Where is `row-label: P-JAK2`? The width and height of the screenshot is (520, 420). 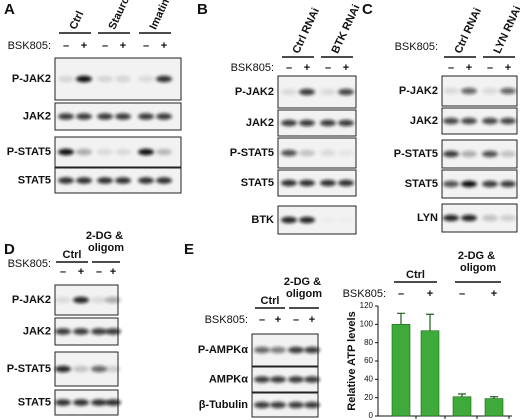 row-label: P-JAK2 is located at coordinates (31, 79).